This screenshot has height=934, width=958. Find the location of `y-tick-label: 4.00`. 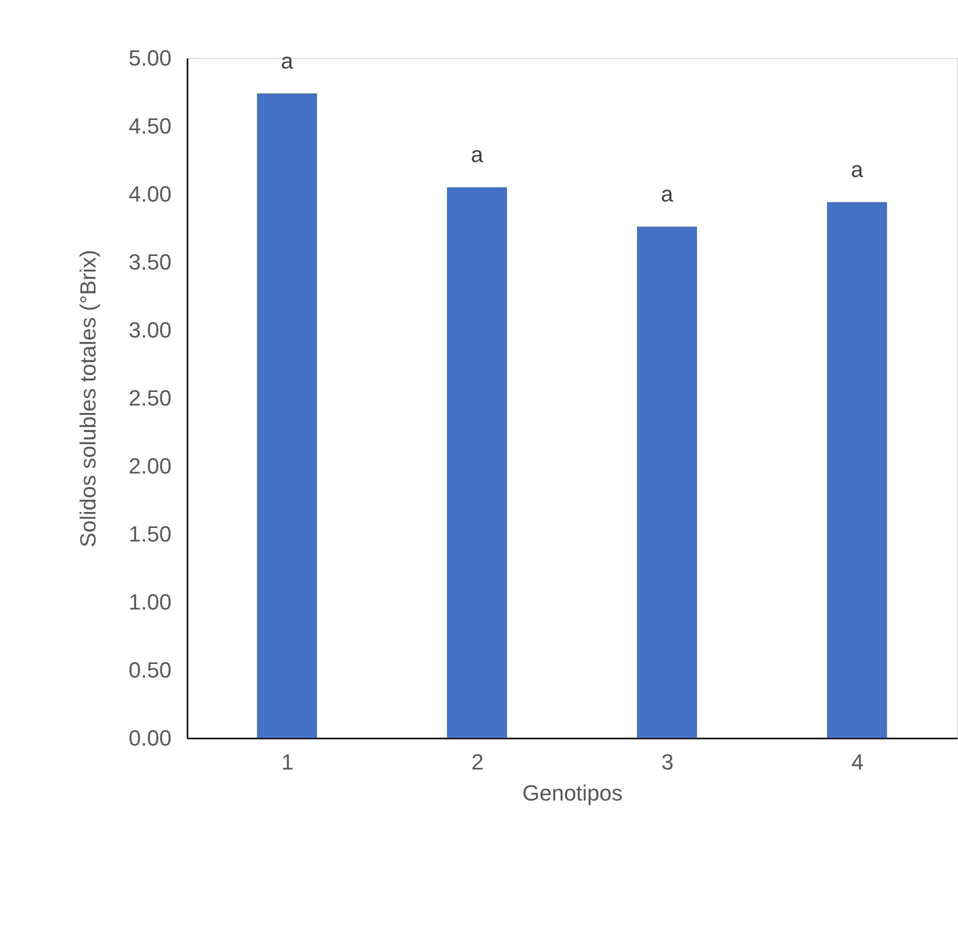

y-tick-label: 4.00 is located at coordinates (150, 194).